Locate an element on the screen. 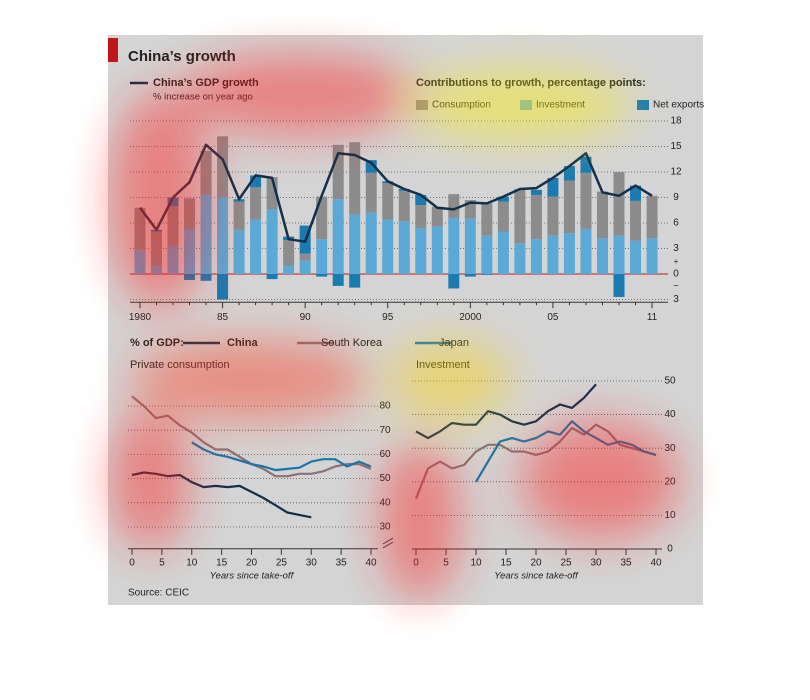 The width and height of the screenshot is (810, 700). sign-label: + is located at coordinates (676, 261).